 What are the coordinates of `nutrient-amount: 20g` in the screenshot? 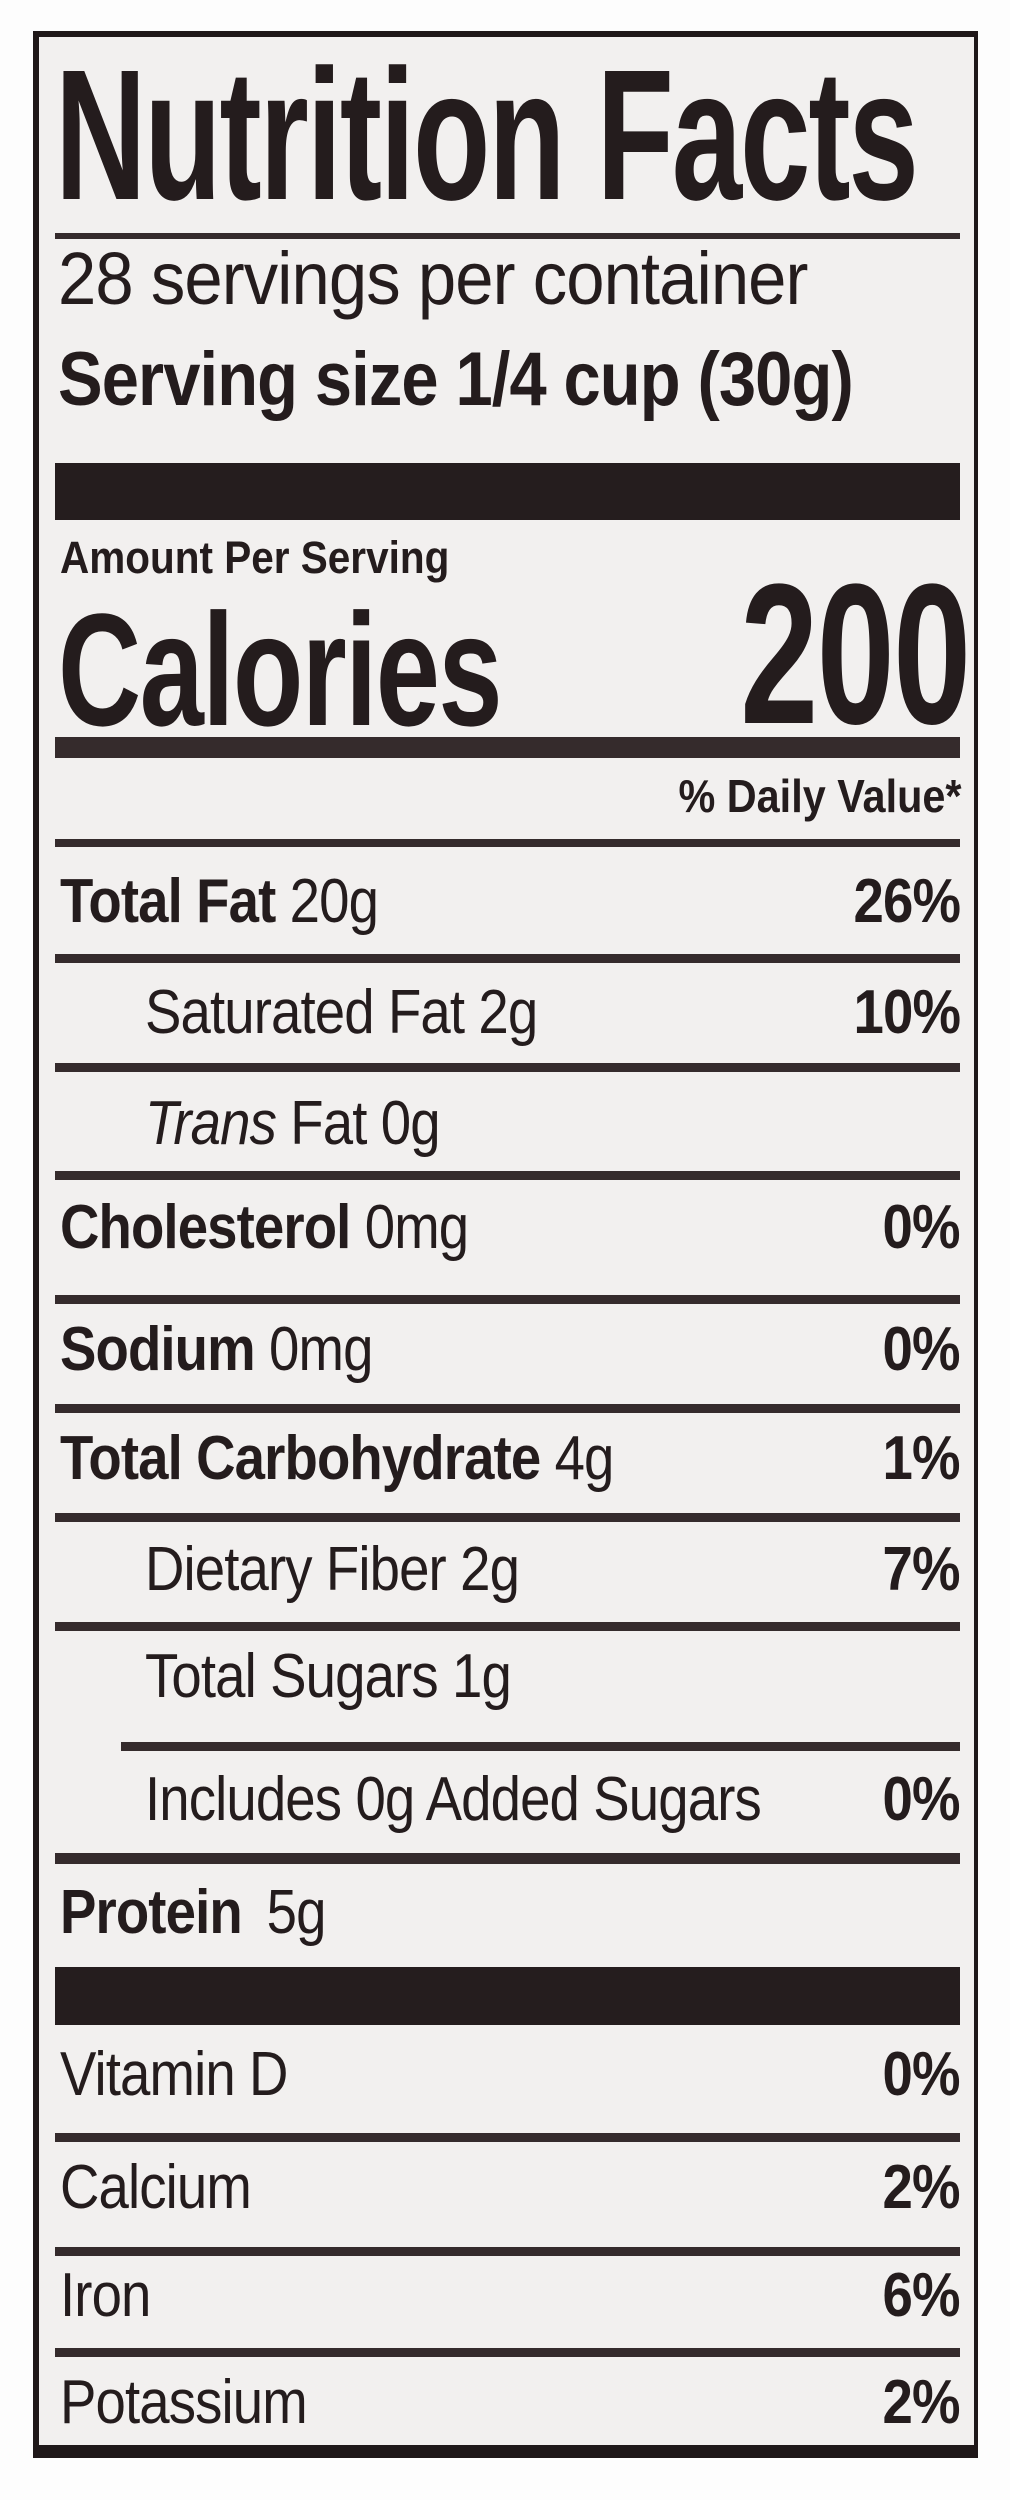 It's located at (327, 901).